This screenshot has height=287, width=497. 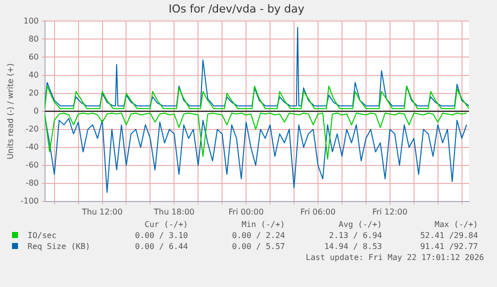 What do you see at coordinates (29, 201) in the screenshot?
I see `y-tick-label: -100` at bounding box center [29, 201].